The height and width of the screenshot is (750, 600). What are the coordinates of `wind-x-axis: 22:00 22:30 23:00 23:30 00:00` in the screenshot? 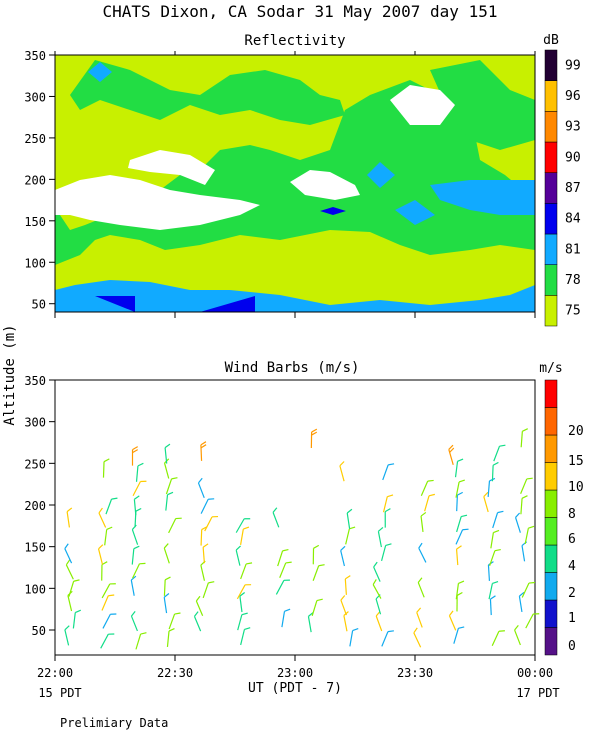 It's located at (295, 667).